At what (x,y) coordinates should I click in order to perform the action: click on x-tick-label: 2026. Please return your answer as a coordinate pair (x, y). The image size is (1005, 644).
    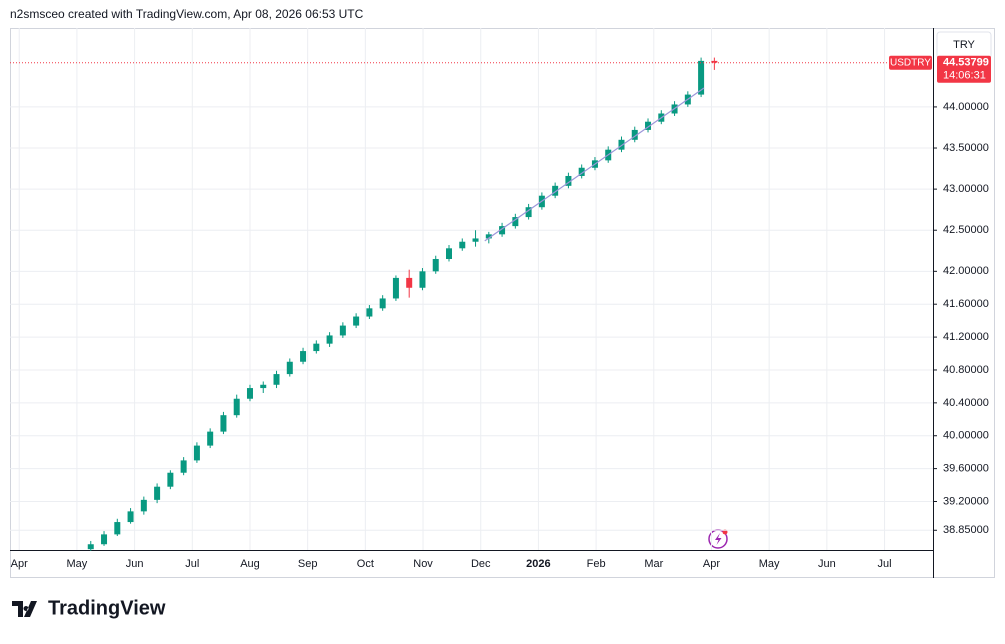
    Looking at the image, I should click on (538, 564).